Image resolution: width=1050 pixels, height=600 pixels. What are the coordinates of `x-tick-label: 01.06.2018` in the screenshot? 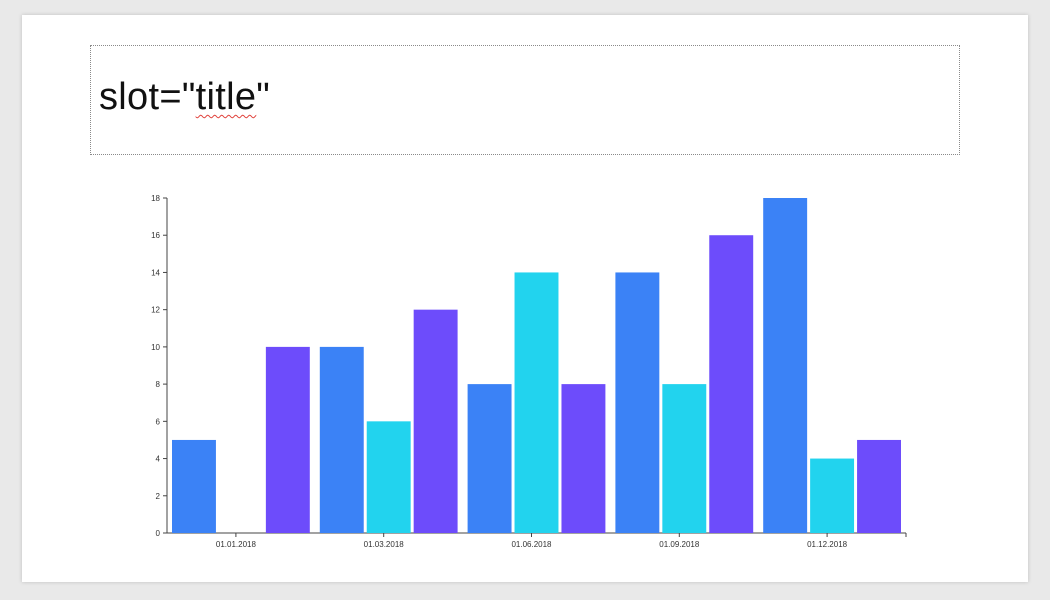 It's located at (531, 544).